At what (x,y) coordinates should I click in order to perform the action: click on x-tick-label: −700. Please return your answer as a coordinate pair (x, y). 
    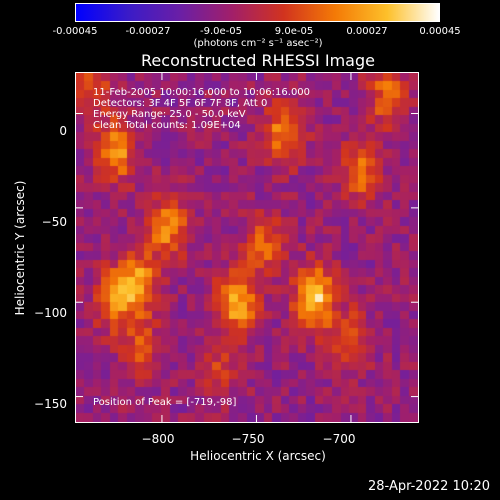
    Looking at the image, I should click on (339, 439).